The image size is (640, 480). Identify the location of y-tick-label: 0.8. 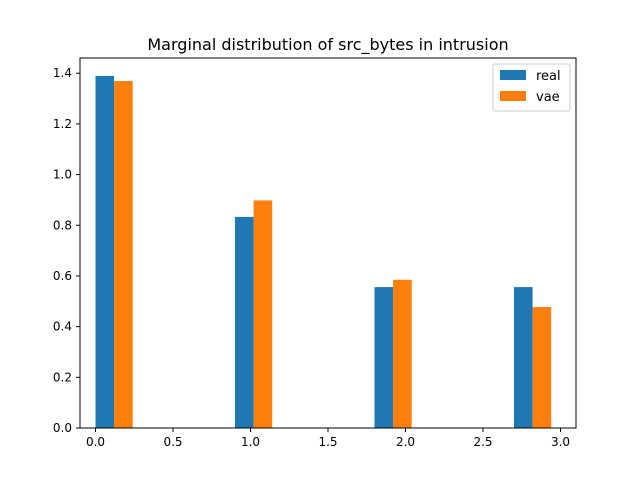
(62, 225).